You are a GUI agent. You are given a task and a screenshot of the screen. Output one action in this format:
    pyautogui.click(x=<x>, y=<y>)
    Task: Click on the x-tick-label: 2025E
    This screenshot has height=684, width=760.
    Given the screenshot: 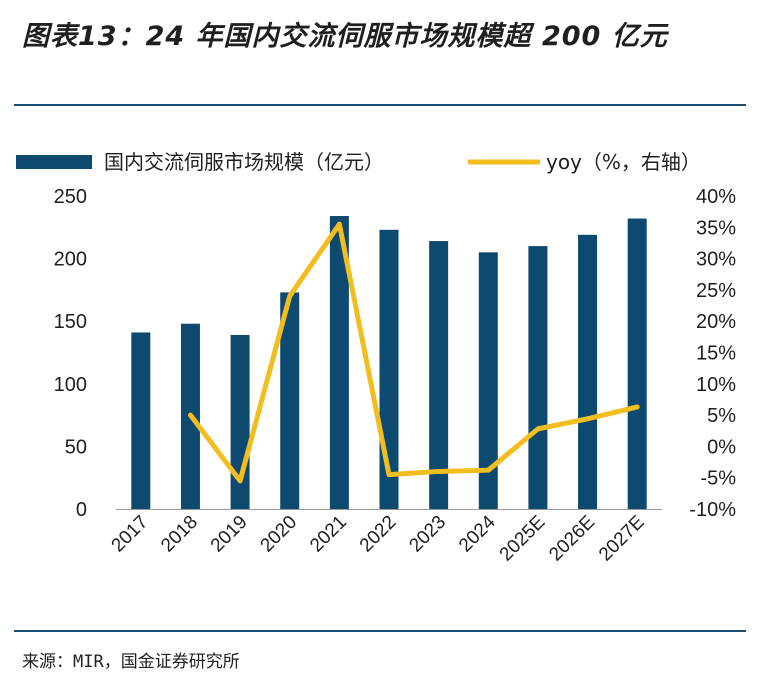 What is the action you would take?
    pyautogui.click(x=523, y=539)
    